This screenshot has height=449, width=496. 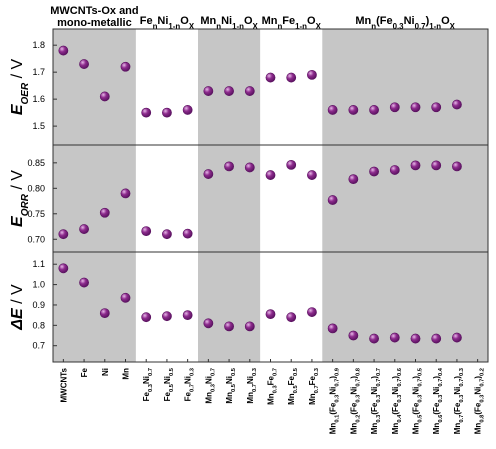 I want to click on x-tick-label: Mn0.7Fe0.3, so click(x=314, y=386).